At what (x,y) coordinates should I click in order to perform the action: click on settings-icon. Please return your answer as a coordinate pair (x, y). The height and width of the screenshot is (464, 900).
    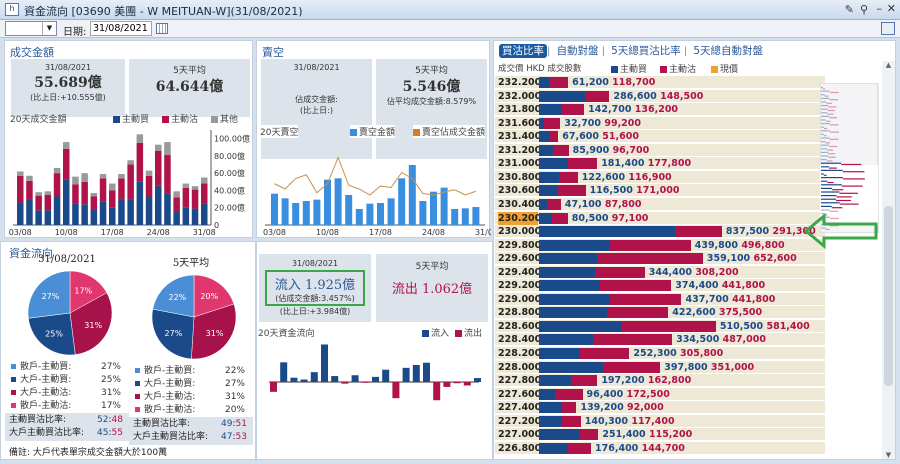
    Looking at the image, I should click on (888, 28).